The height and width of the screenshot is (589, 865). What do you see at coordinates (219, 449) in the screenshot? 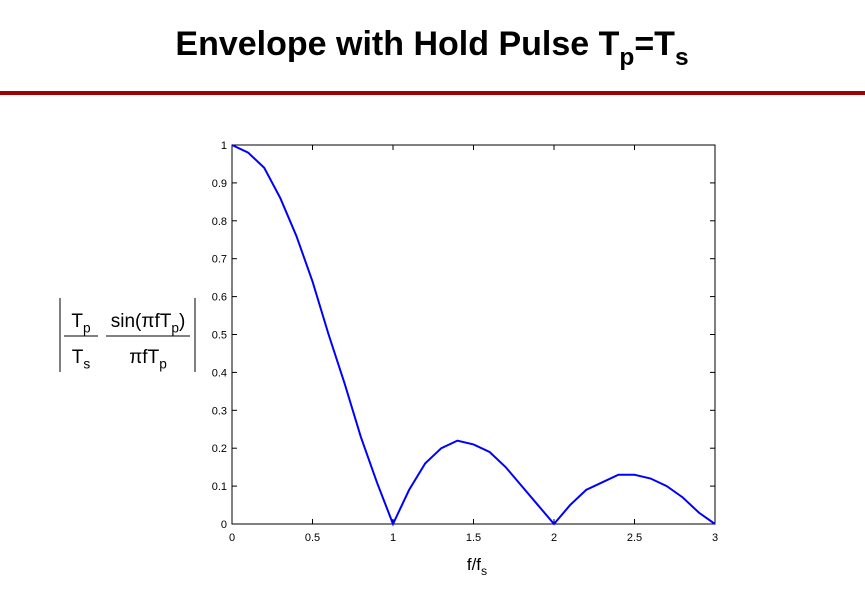
I see `y-tick-label: 0.2` at bounding box center [219, 449].